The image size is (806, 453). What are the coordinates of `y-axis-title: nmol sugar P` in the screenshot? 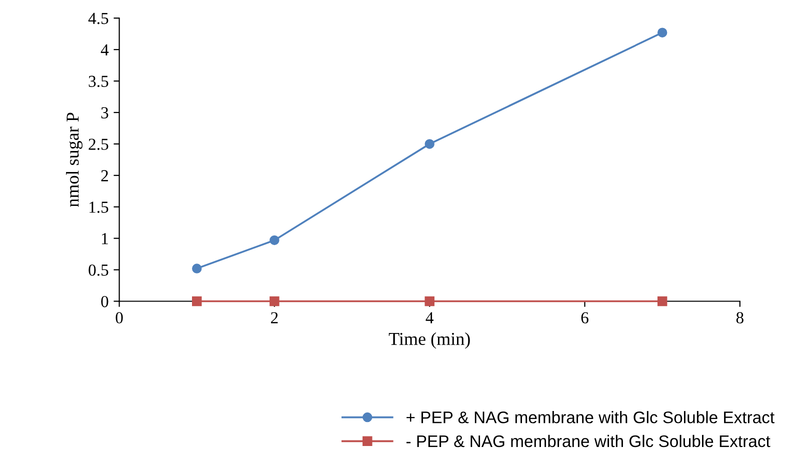 It's located at (74, 159).